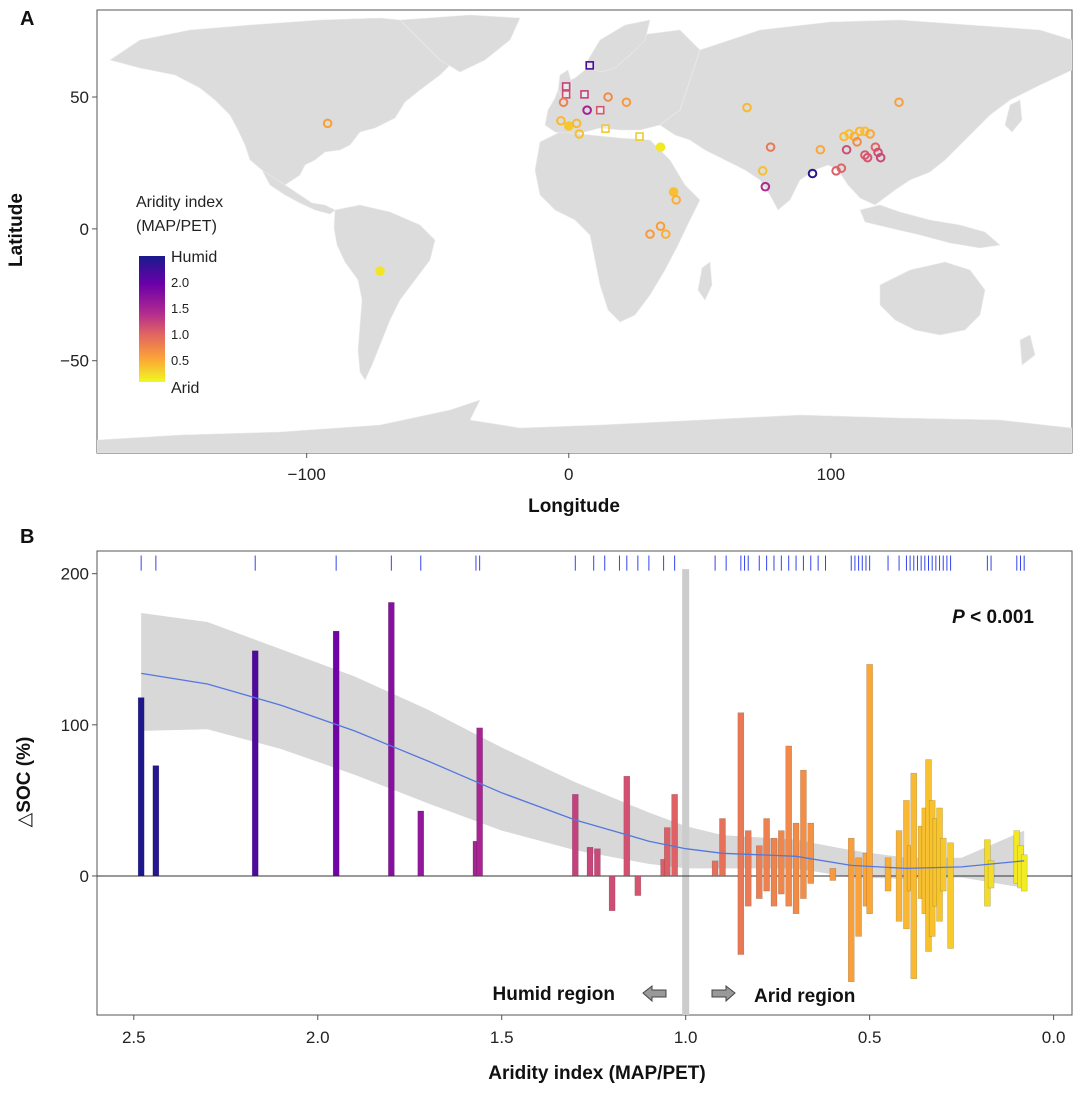  I want to click on legend-humid-label: Humid, so click(194, 257).